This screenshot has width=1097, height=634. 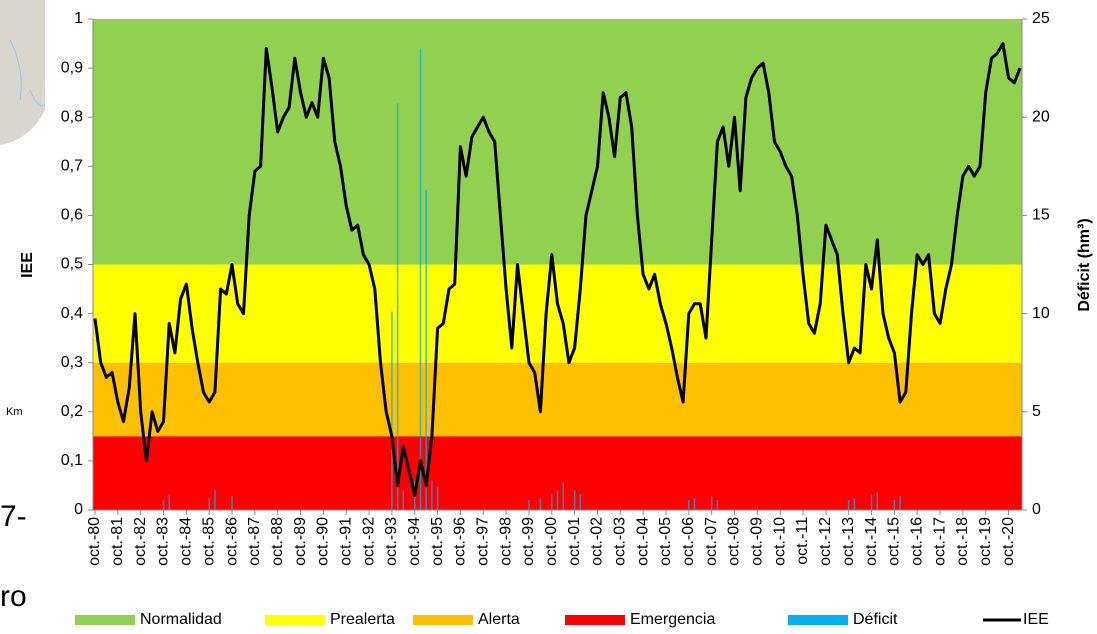 I want to click on map-river, so click(x=27, y=73).